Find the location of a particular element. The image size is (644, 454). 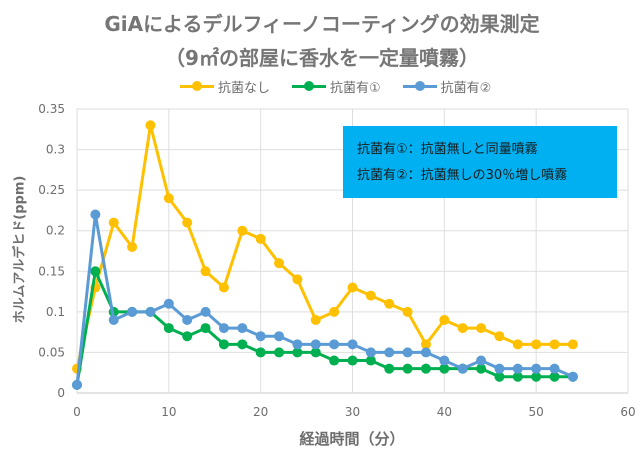

legend: 抗菌なし 抗菌有① 抗菌有② is located at coordinates (346, 86).